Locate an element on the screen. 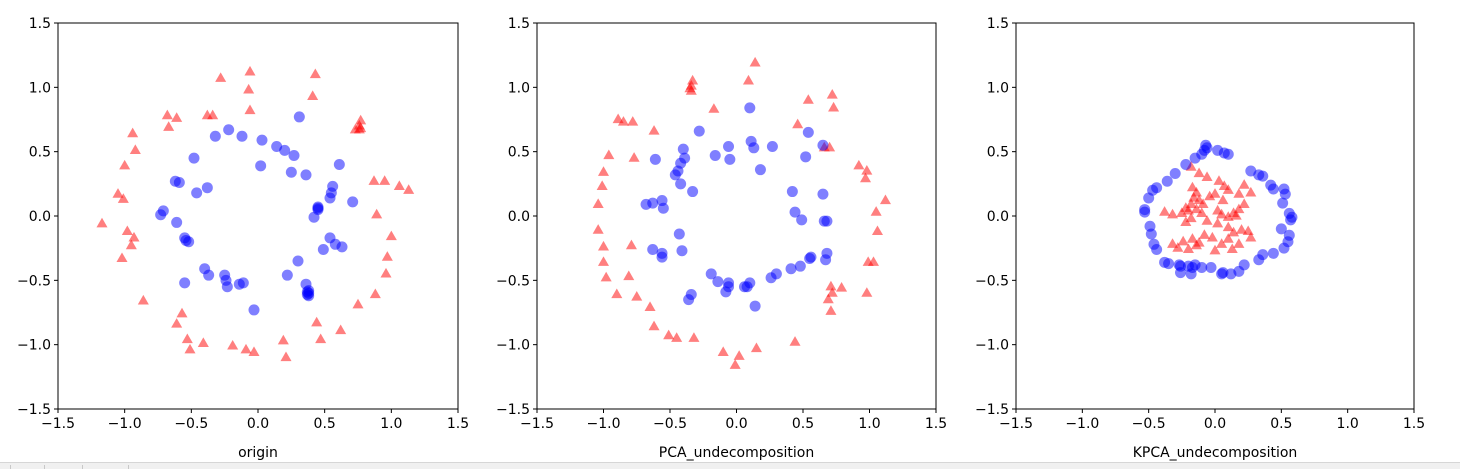 The width and height of the screenshot is (1460, 469). y-tick-label: 0.5 is located at coordinates (998, 153).